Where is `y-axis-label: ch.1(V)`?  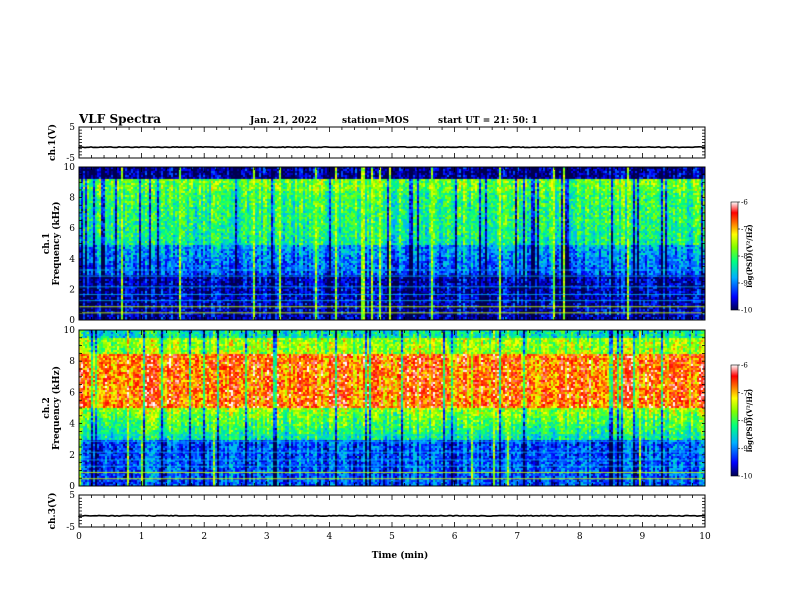 y-axis-label: ch.1(V) is located at coordinates (52, 142).